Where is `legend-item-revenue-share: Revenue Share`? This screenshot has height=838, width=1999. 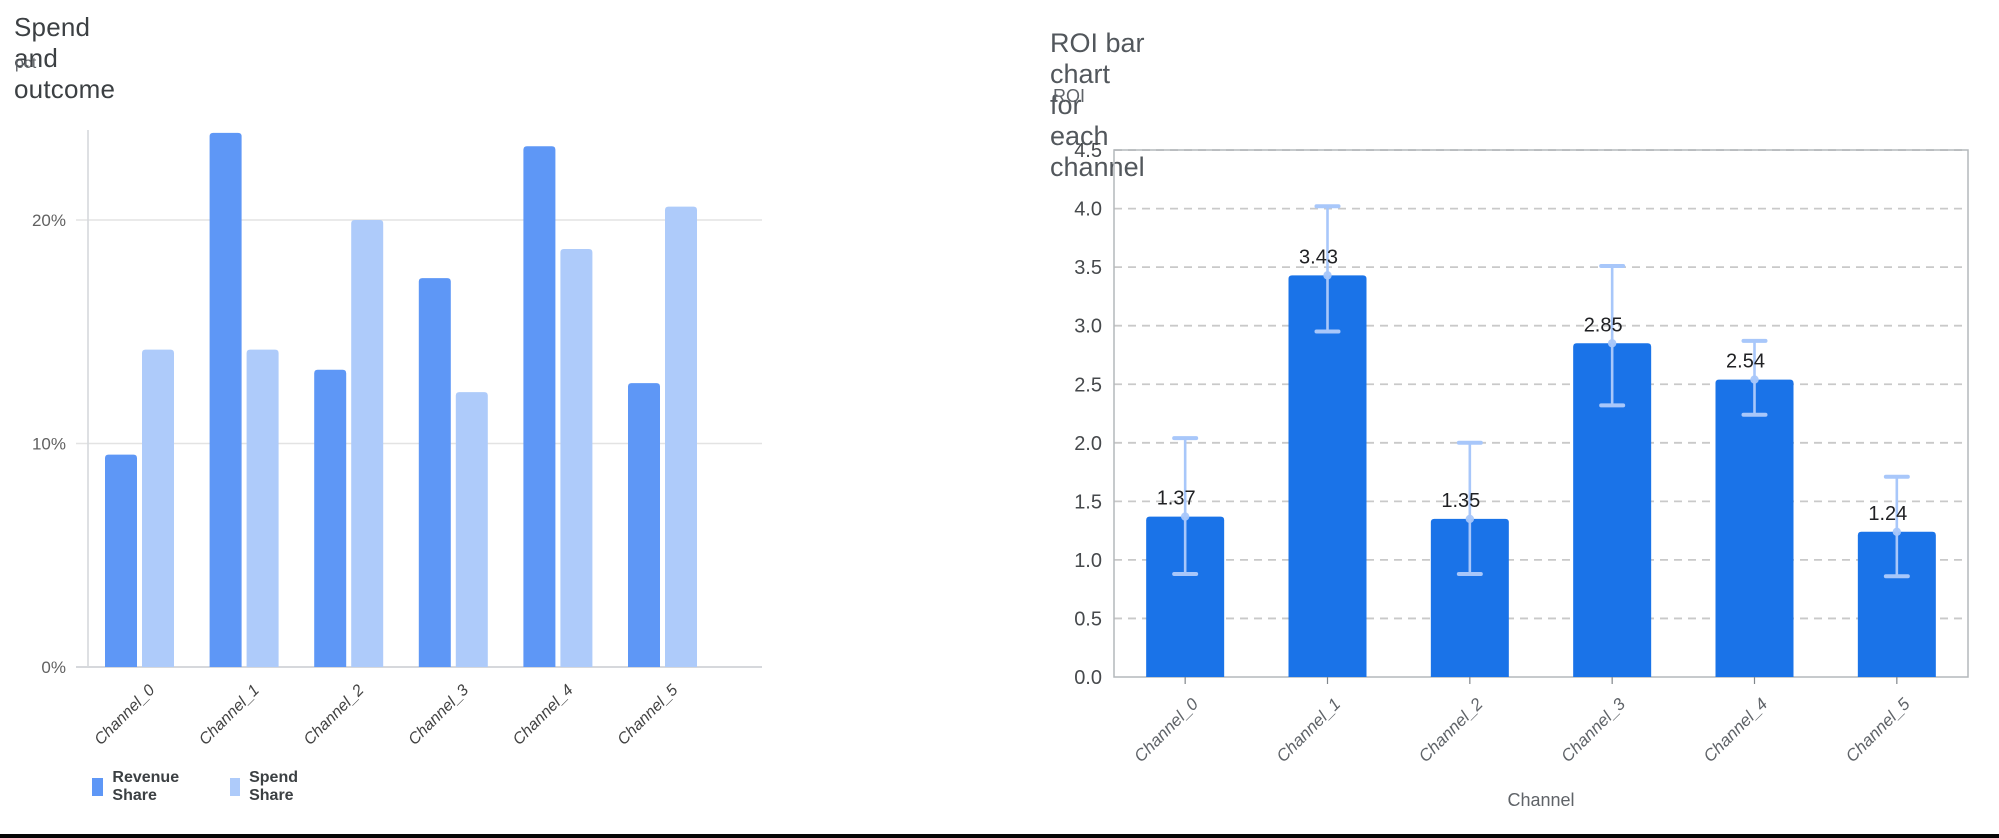
legend-item-revenue-share: Revenue Share is located at coordinates (139, 787).